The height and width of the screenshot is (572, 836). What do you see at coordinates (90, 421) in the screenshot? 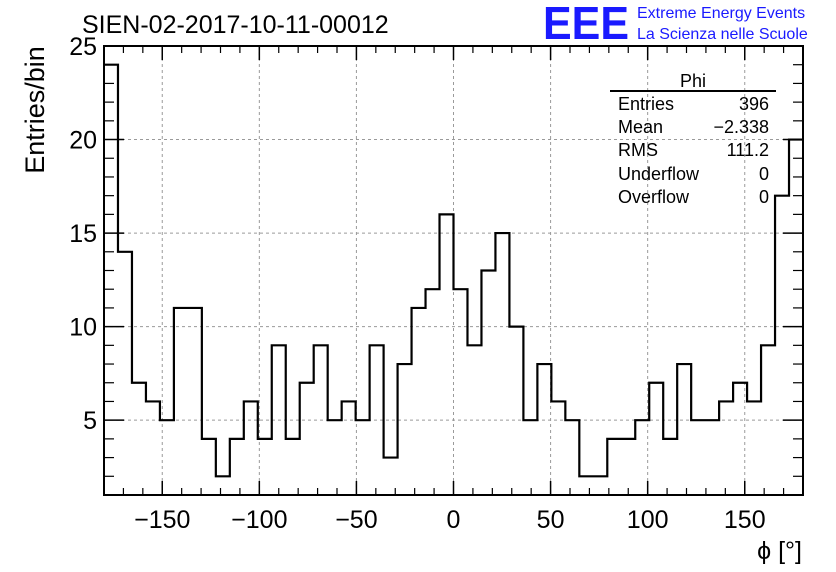
I see `y-tick-label: 5` at bounding box center [90, 421].